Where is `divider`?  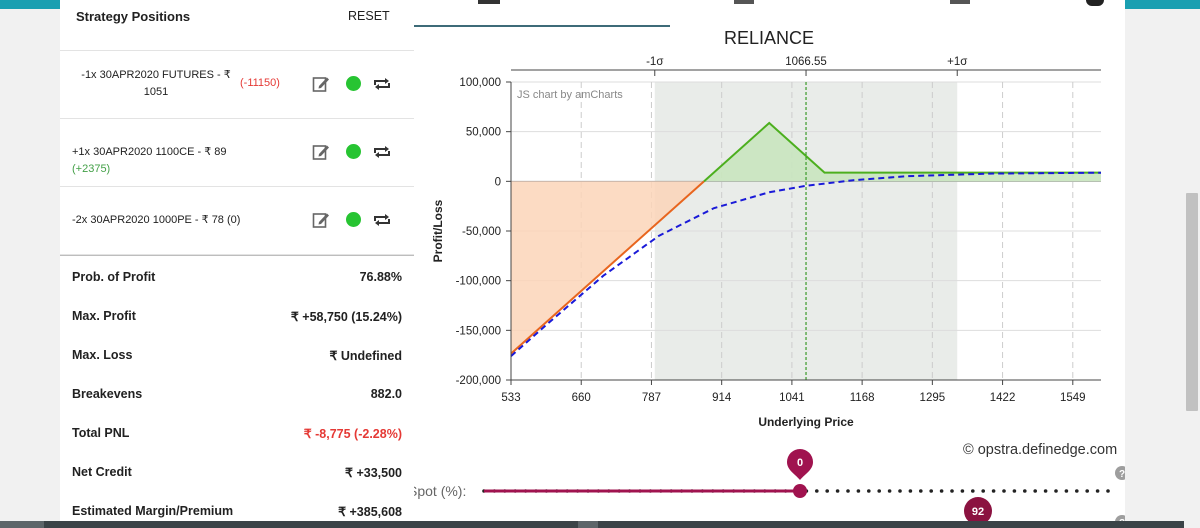
divider is located at coordinates (237, 255).